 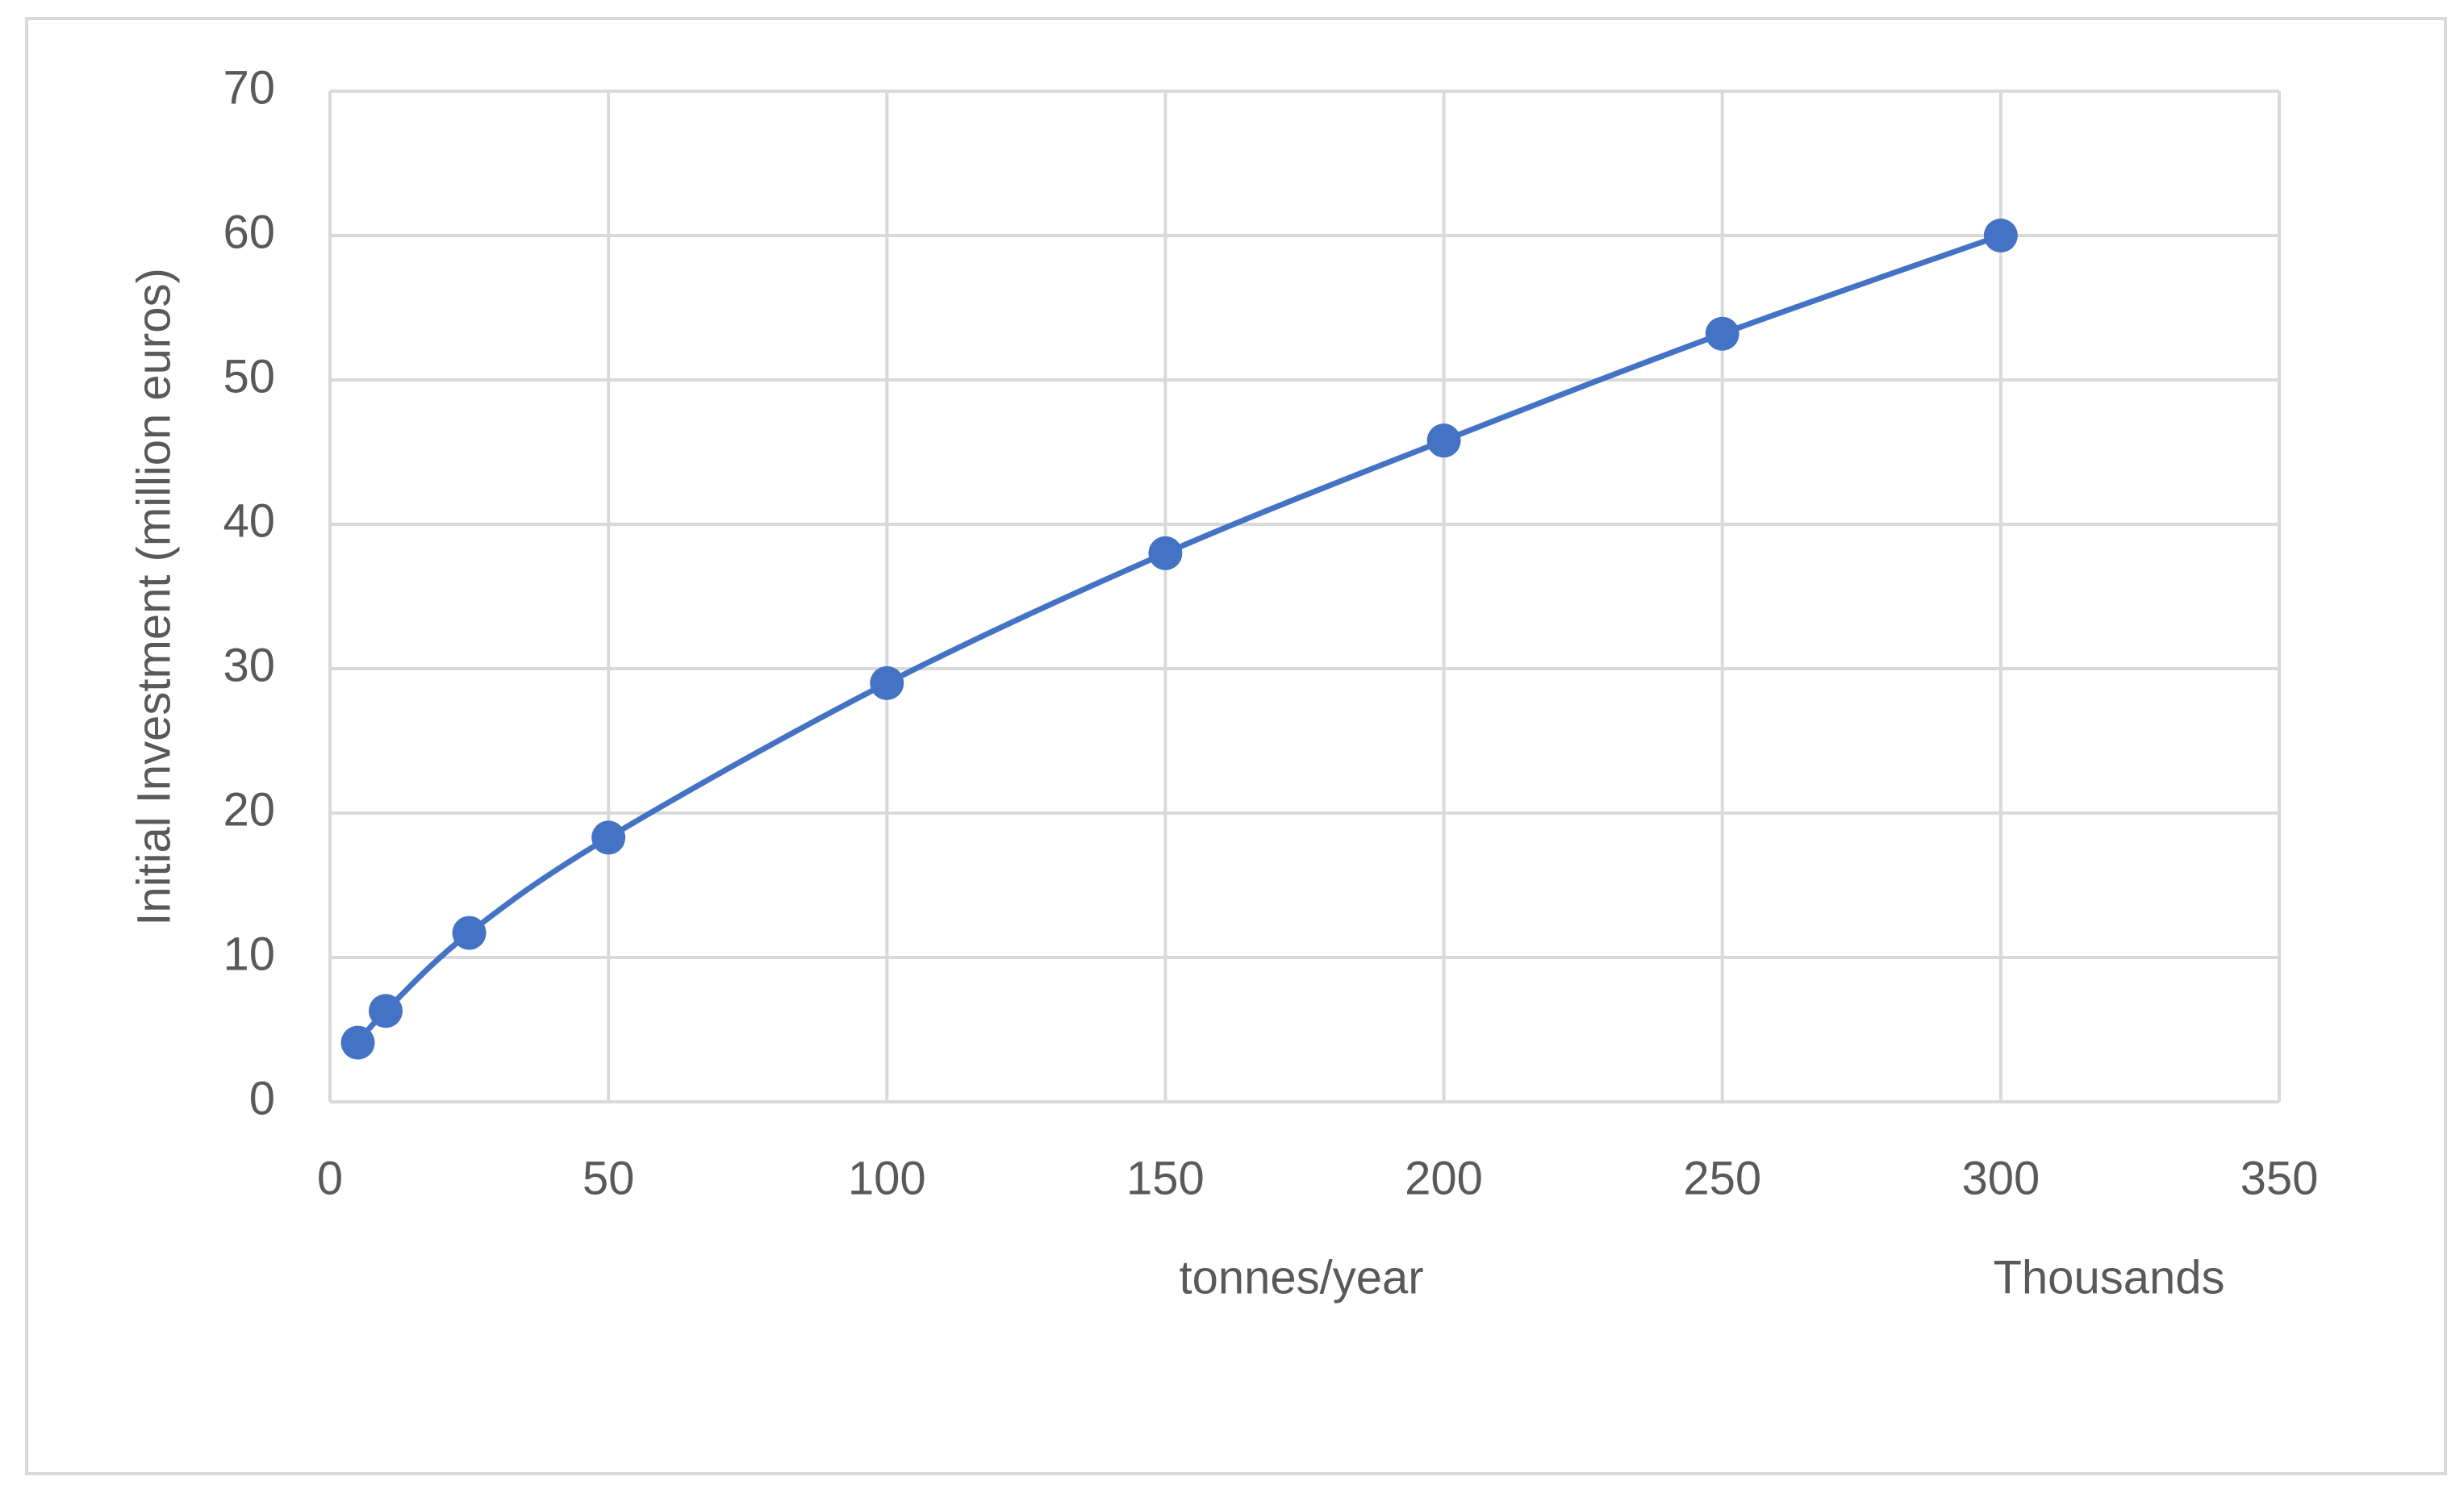 I want to click on y-axis-label: Initial Investment (million euros), so click(x=153, y=597).